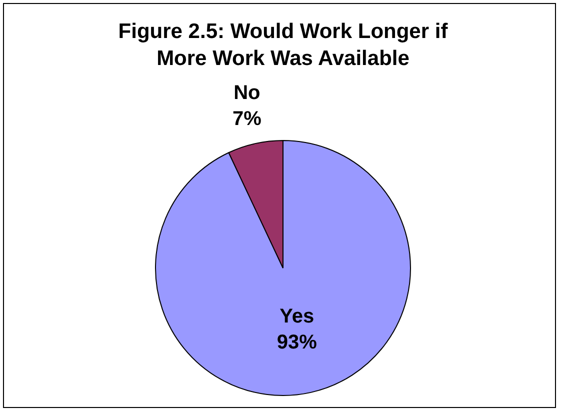  What do you see at coordinates (247, 119) in the screenshot?
I see `data-label: 7%` at bounding box center [247, 119].